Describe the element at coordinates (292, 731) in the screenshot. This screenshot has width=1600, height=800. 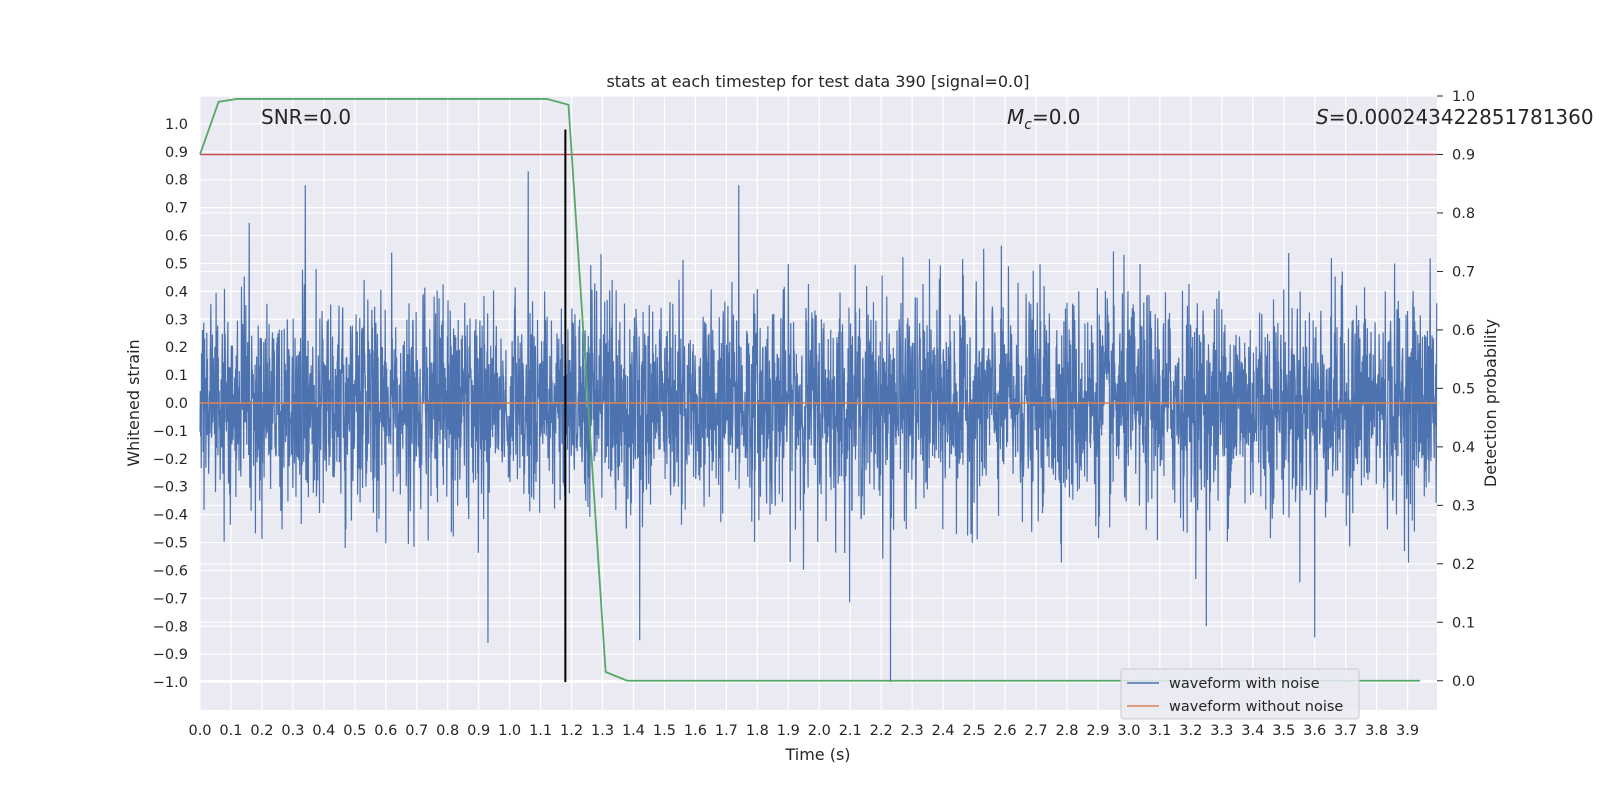
I see `x-tick-label: 0.3` at that location.